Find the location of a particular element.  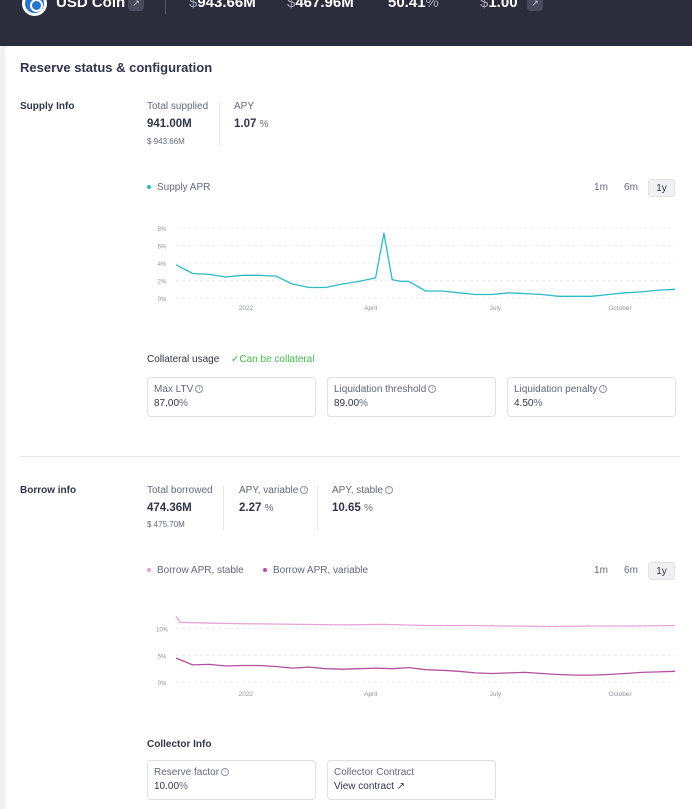

reserve-size-stat: $943.66M is located at coordinates (222, 5).